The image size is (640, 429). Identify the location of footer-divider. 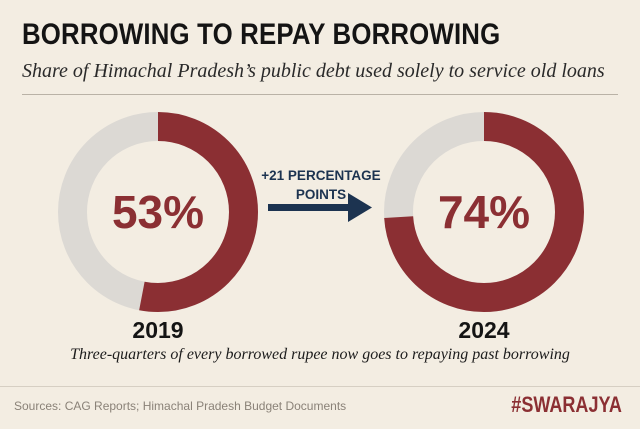
(320, 386).